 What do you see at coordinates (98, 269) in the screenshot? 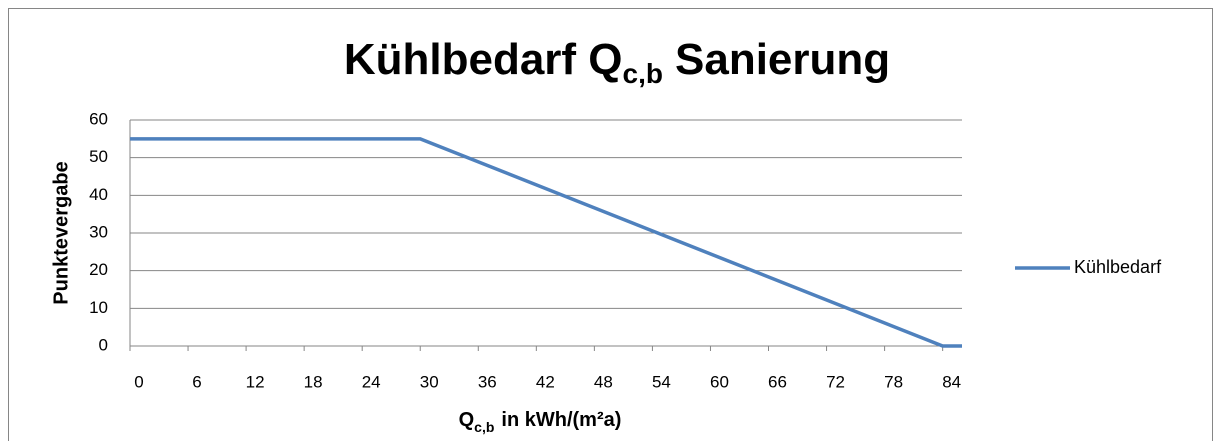
I see `y-tick-label: 20` at bounding box center [98, 269].